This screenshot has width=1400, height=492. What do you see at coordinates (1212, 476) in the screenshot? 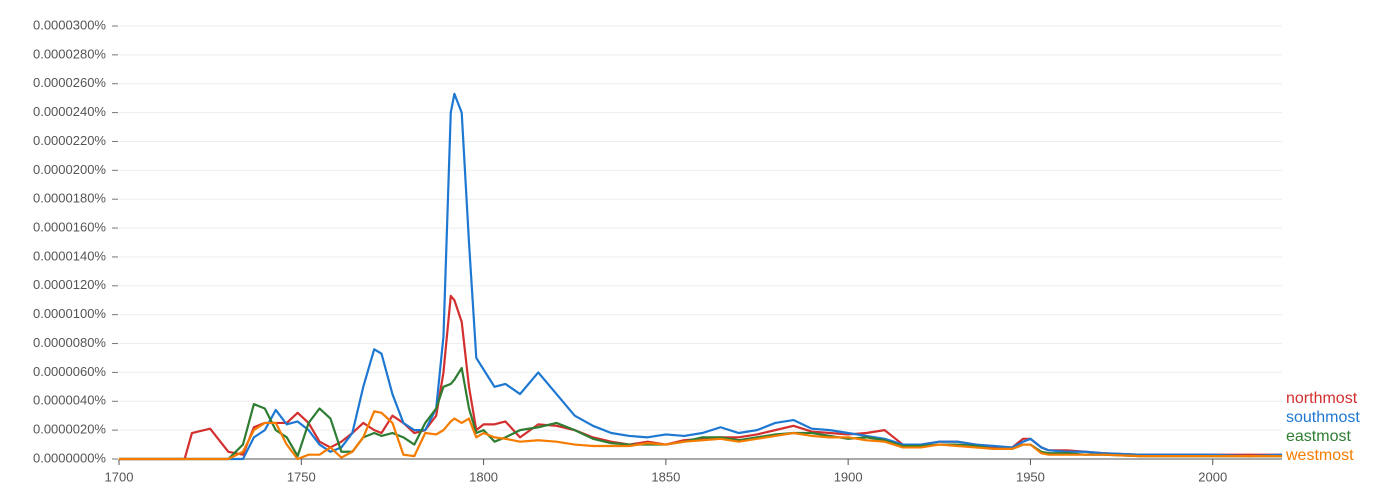
I see `x-tick-label: 2000` at bounding box center [1212, 476].